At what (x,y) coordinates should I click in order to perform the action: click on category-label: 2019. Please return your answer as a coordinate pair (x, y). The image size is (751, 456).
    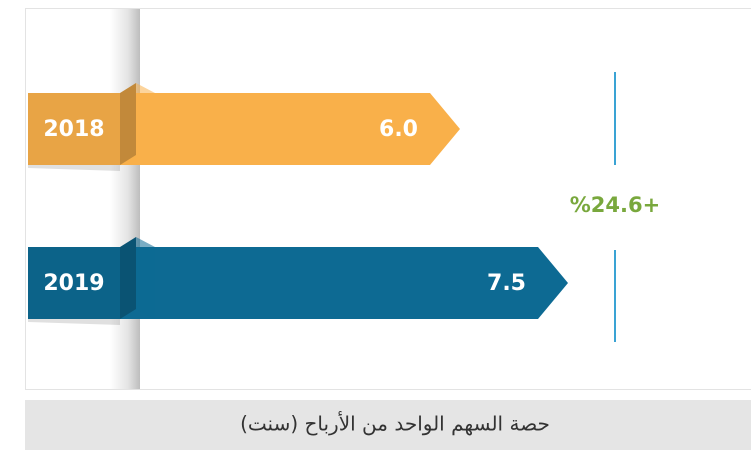
    Looking at the image, I should click on (73, 283).